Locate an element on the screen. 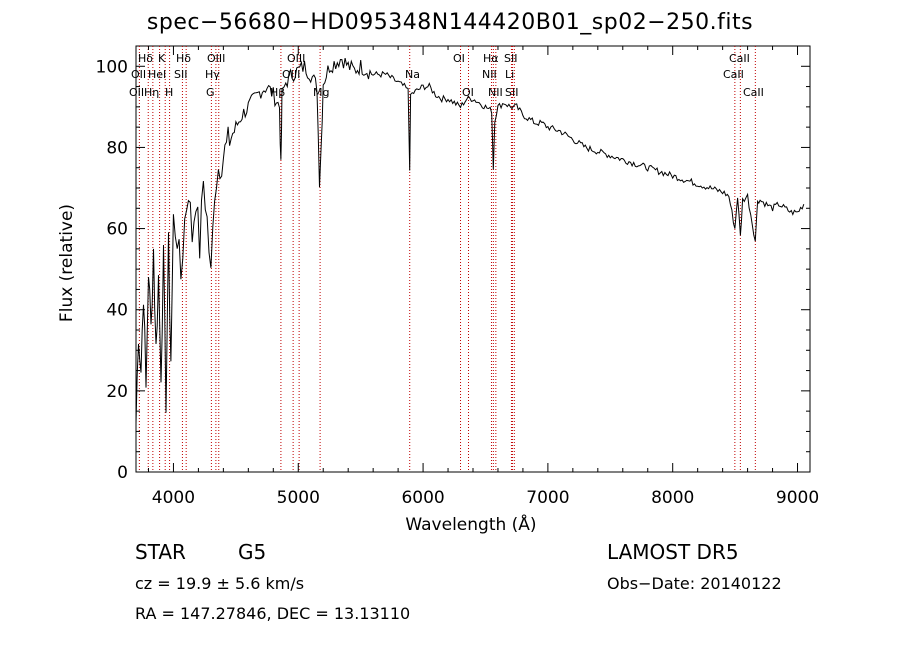  line-label: Na is located at coordinates (412, 74).